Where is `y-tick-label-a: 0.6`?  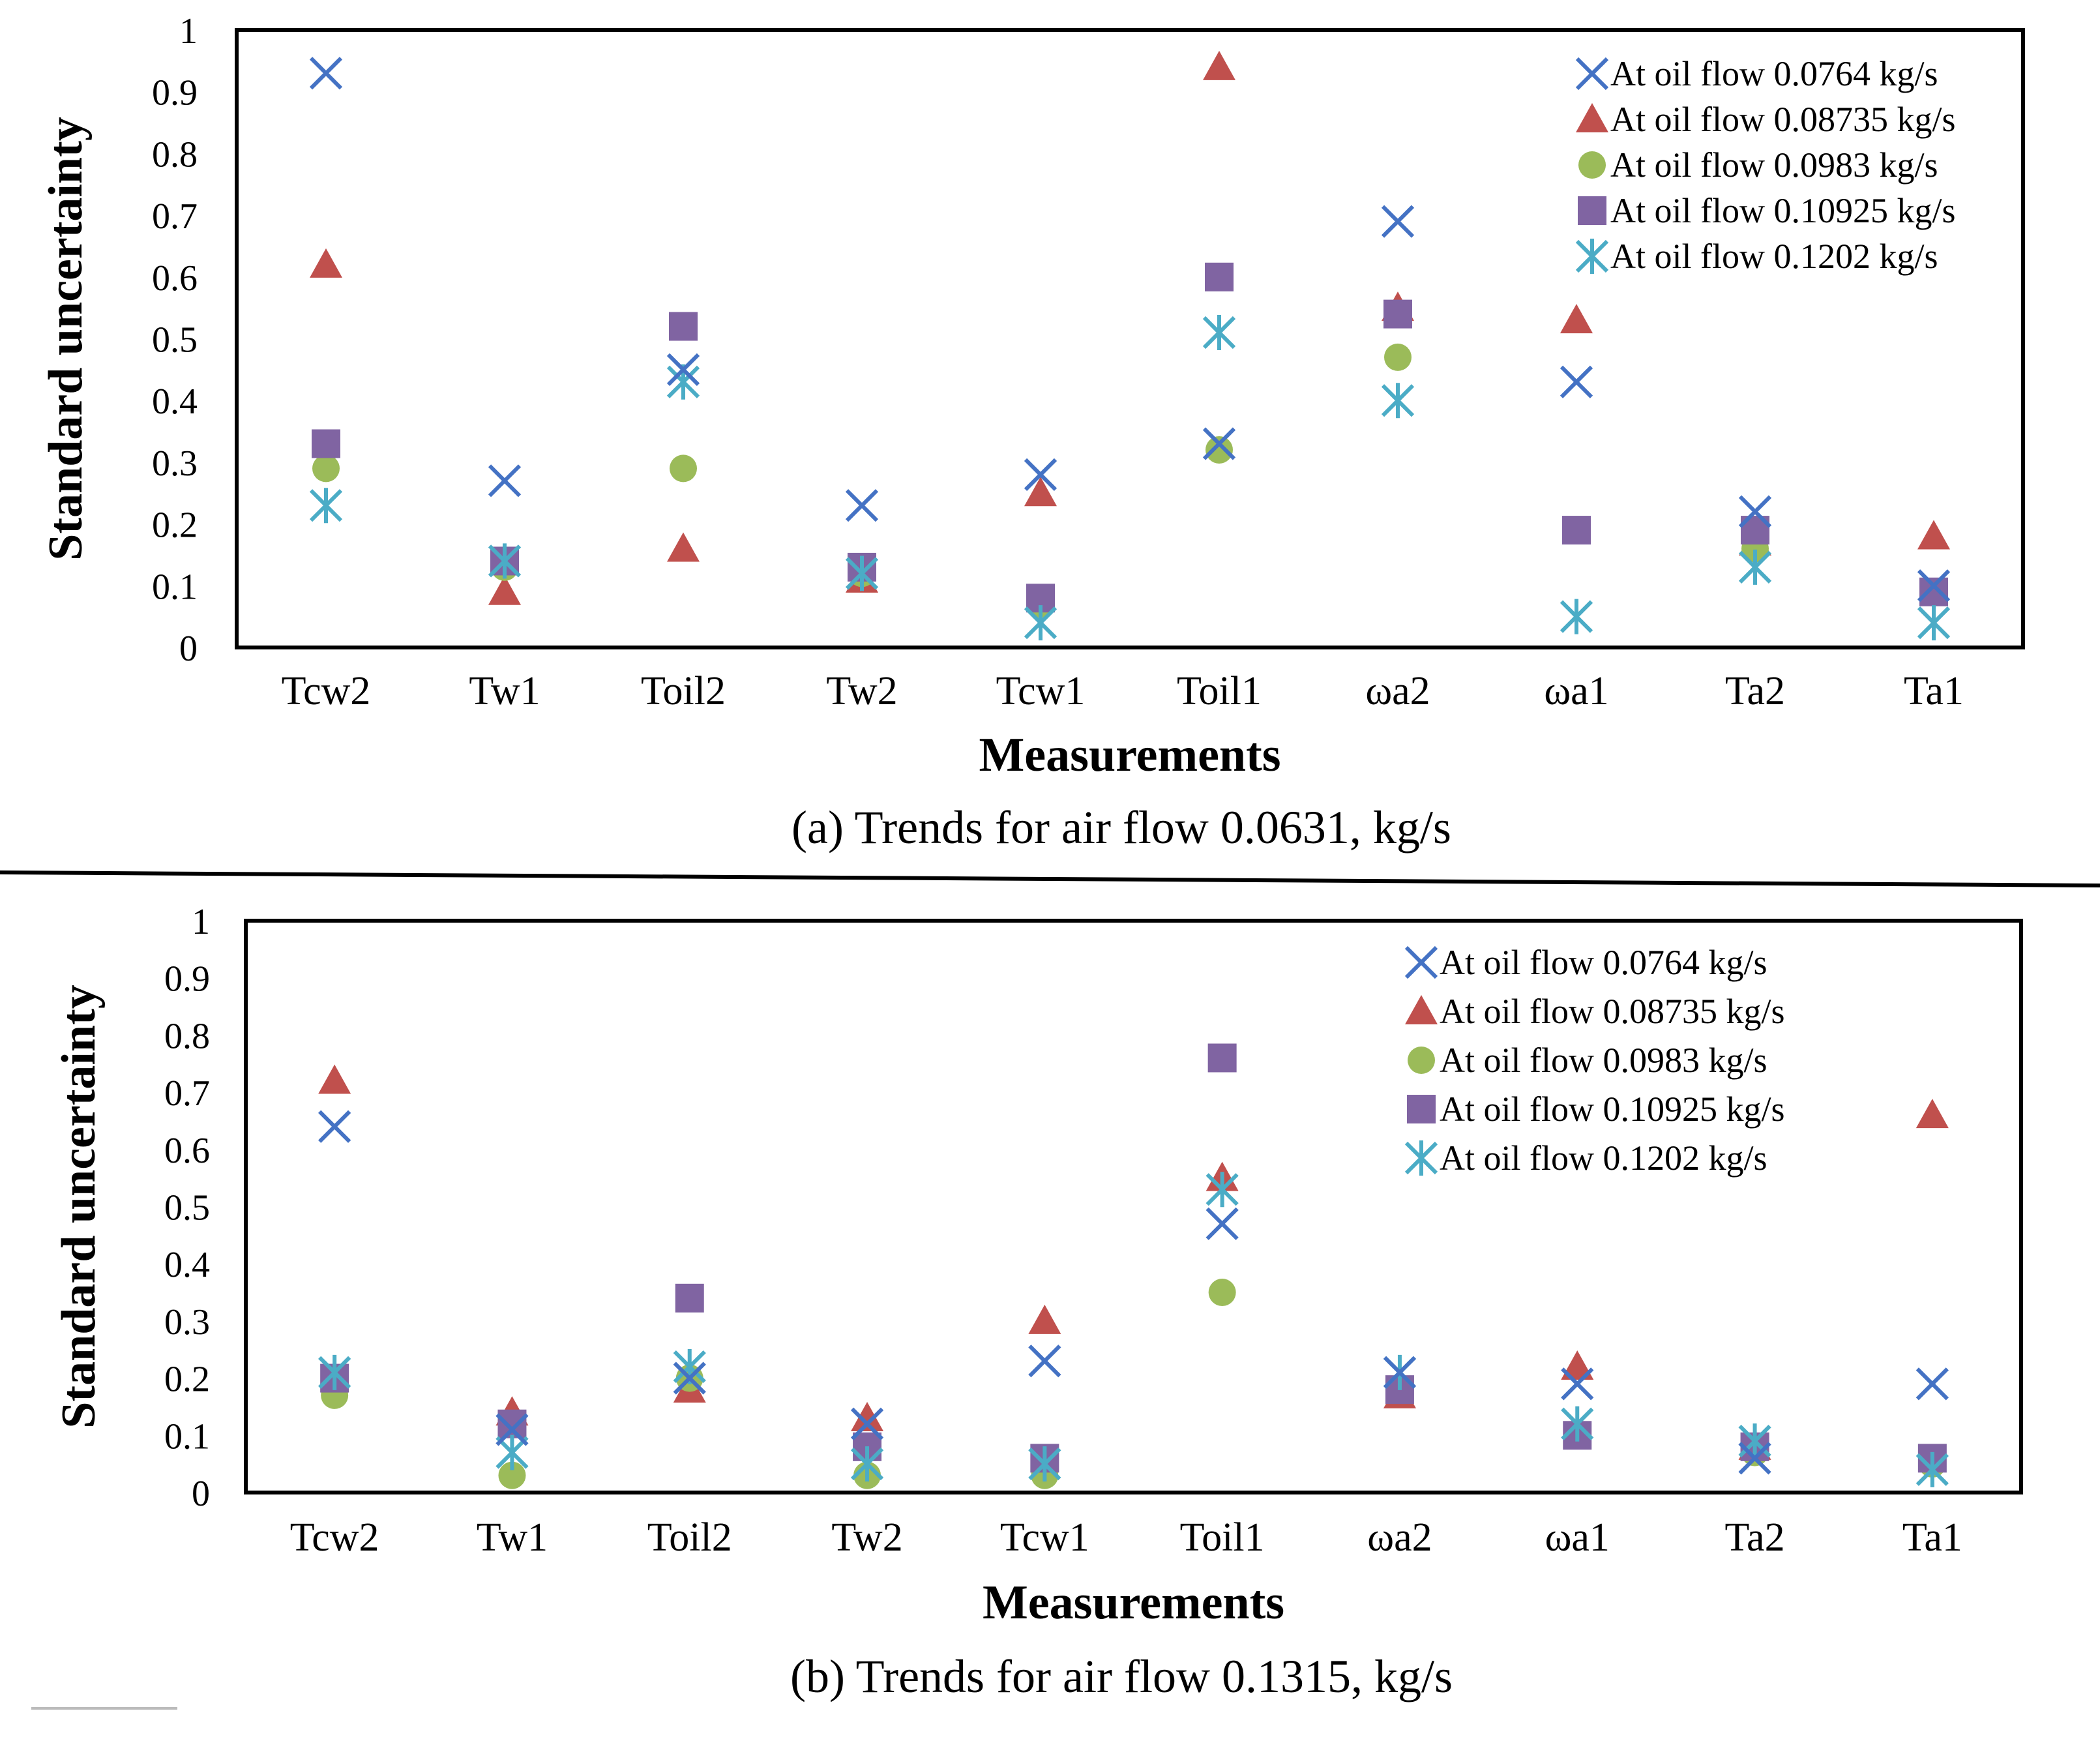
y-tick-label-a: 0.6 is located at coordinates (175, 278).